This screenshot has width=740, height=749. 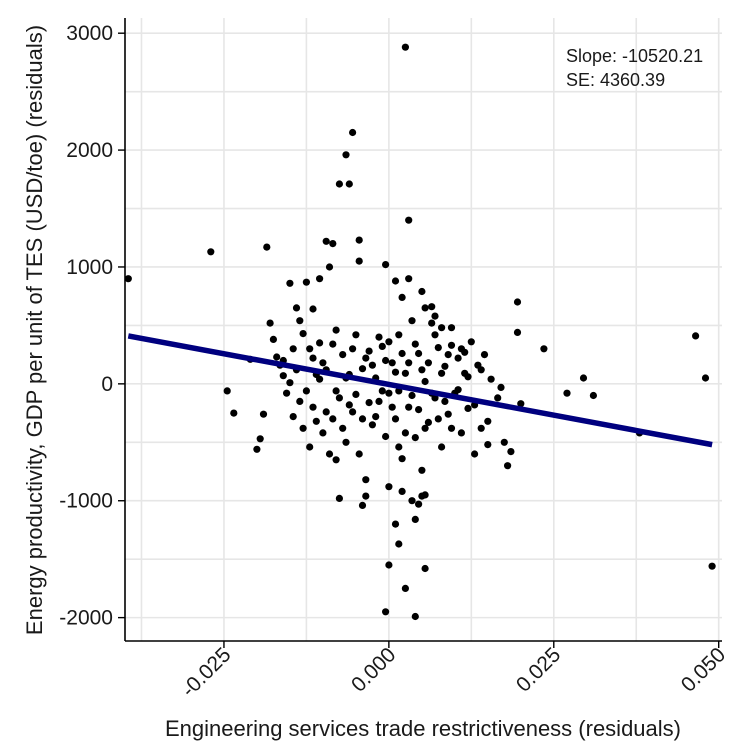 I want to click on y-tick-label: 0, so click(x=107, y=384).